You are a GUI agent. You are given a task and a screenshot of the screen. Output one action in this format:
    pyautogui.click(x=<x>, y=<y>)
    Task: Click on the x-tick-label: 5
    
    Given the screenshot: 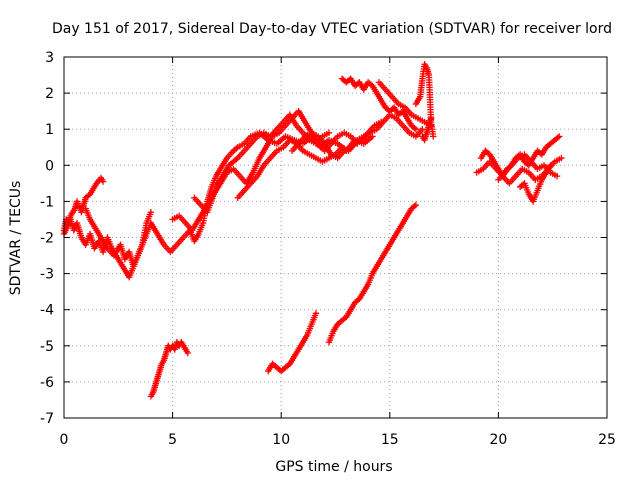 What is the action you would take?
    pyautogui.click(x=172, y=440)
    